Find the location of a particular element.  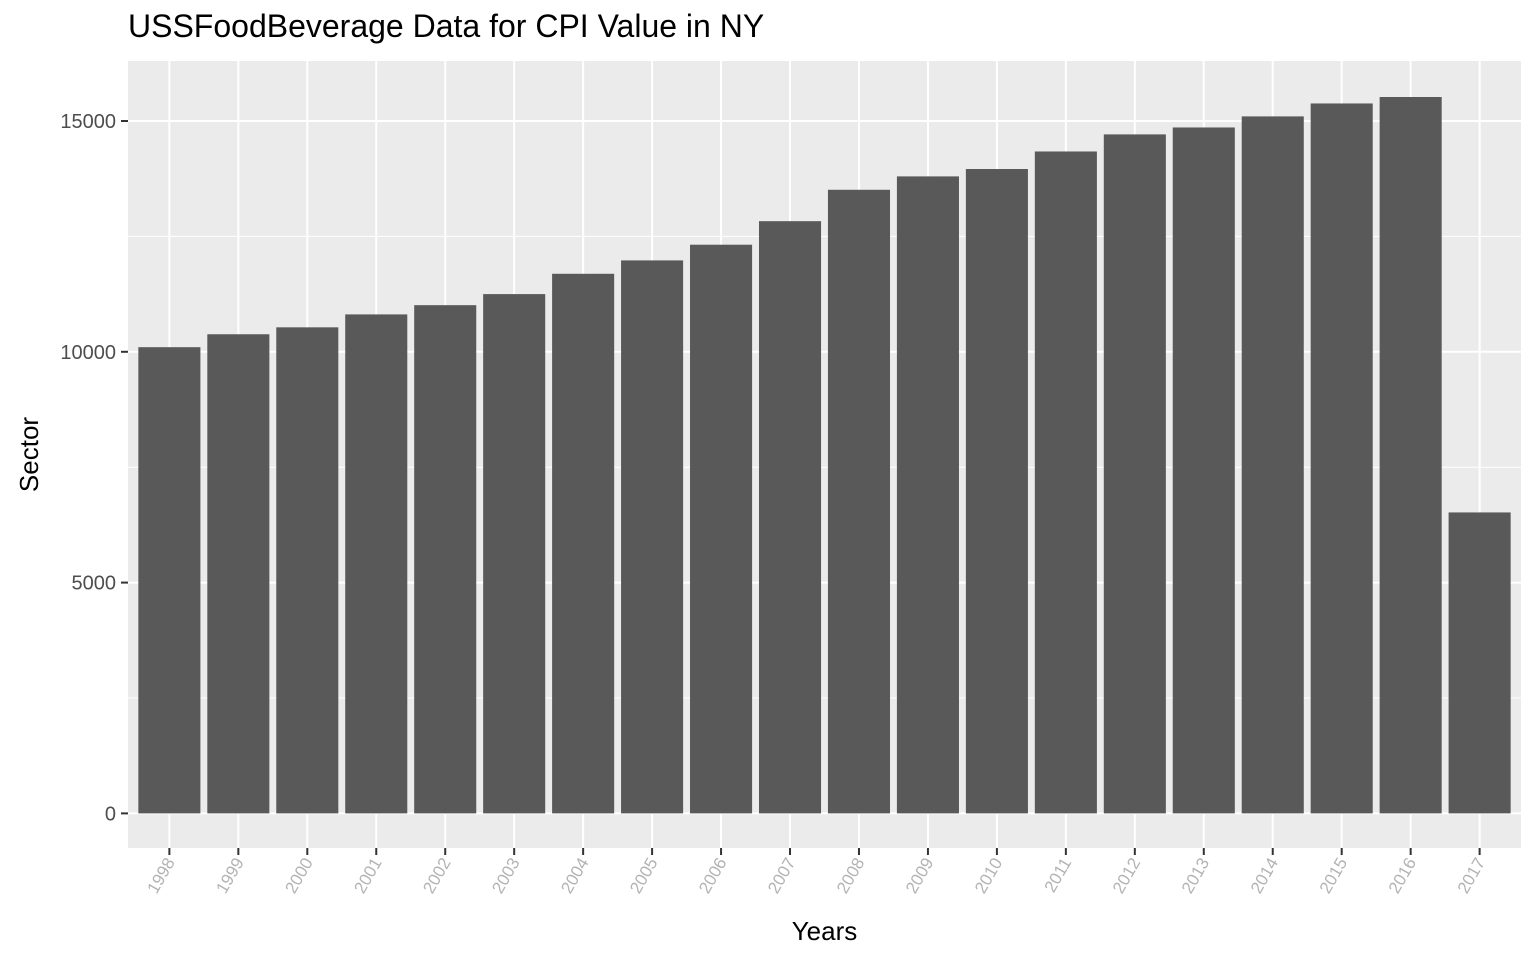

bar-2002 is located at coordinates (445, 559).